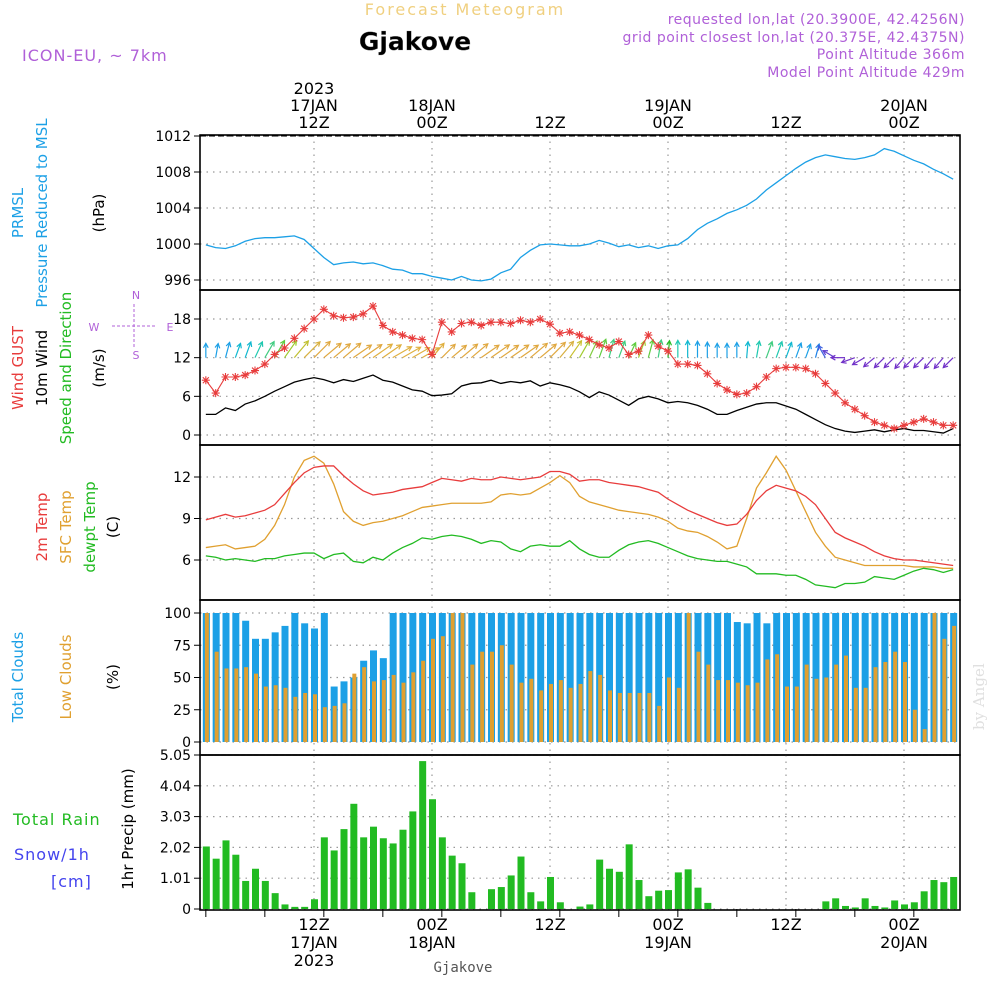  Describe the element at coordinates (173, 245) in the screenshot. I see `y-tick-label: 1000` at that location.